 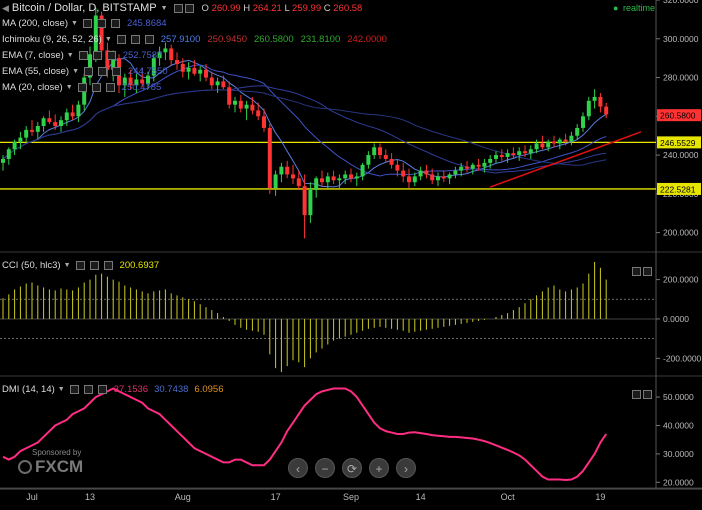 I want to click on zoom-out-button: −, so click(x=325, y=468).